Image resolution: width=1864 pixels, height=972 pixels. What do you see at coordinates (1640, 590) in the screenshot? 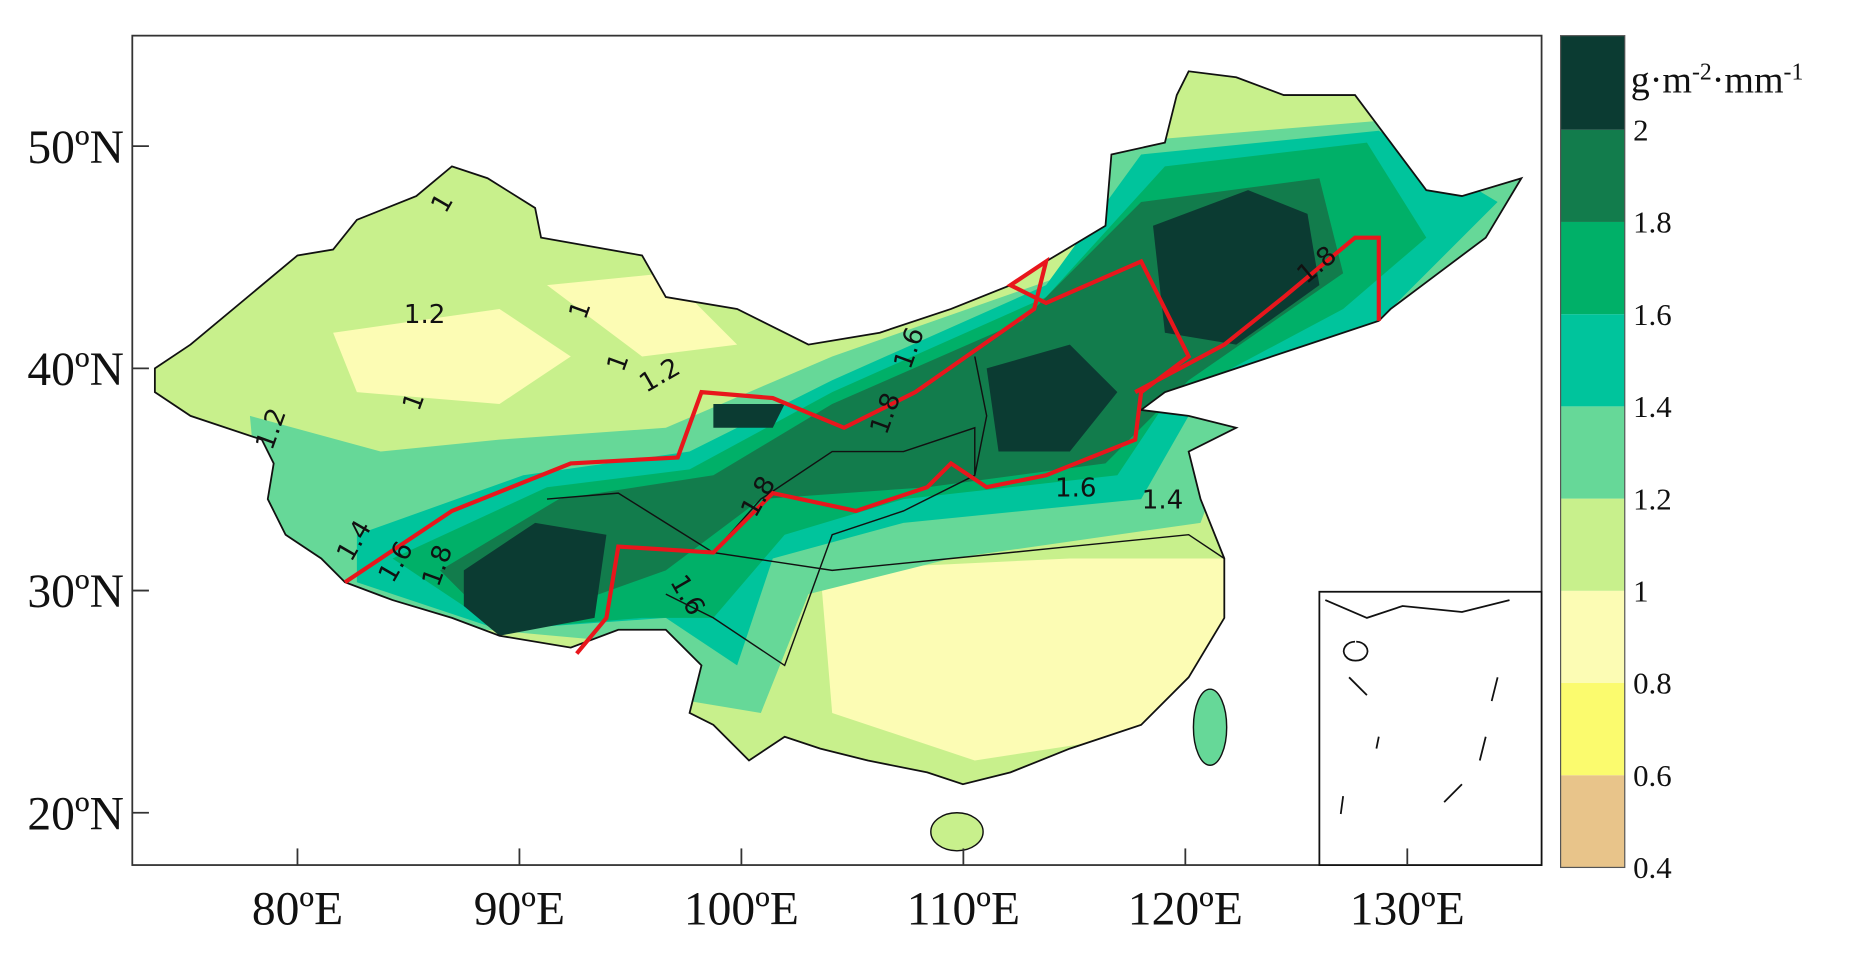
I see `colorbar-label: 1` at bounding box center [1640, 590].